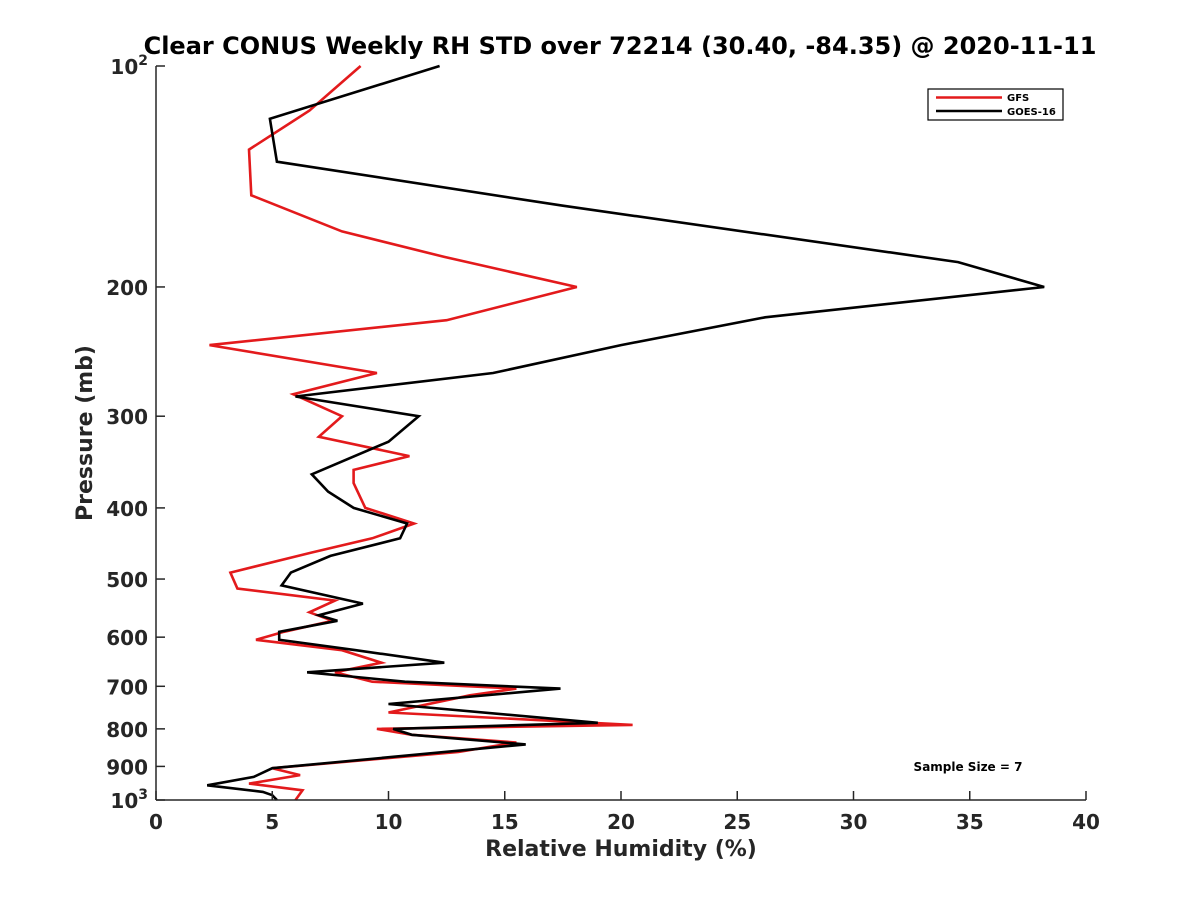  I want to click on x-tick-label: 30, so click(854, 822).